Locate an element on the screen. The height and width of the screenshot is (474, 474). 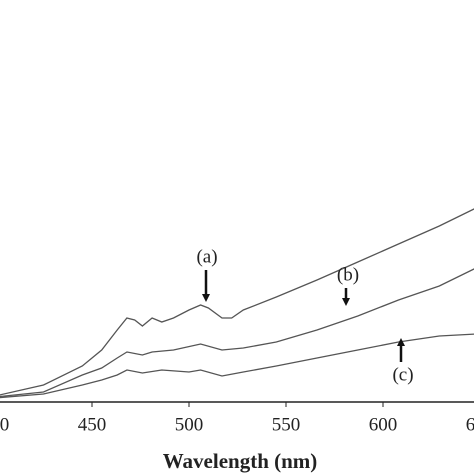
series-label: (b) is located at coordinates (348, 274).